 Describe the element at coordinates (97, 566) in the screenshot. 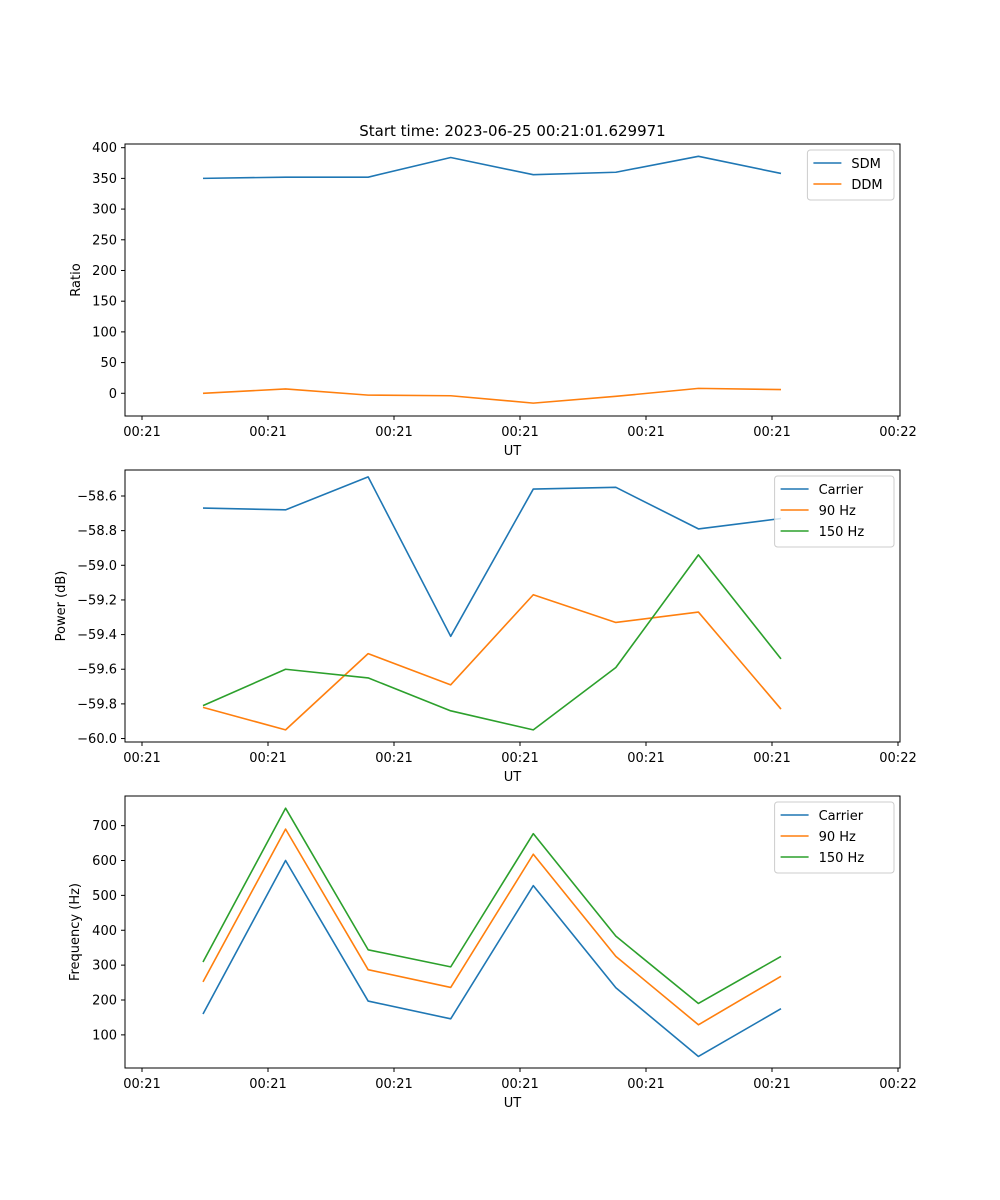

I see `y-tick-label: −59.0` at that location.